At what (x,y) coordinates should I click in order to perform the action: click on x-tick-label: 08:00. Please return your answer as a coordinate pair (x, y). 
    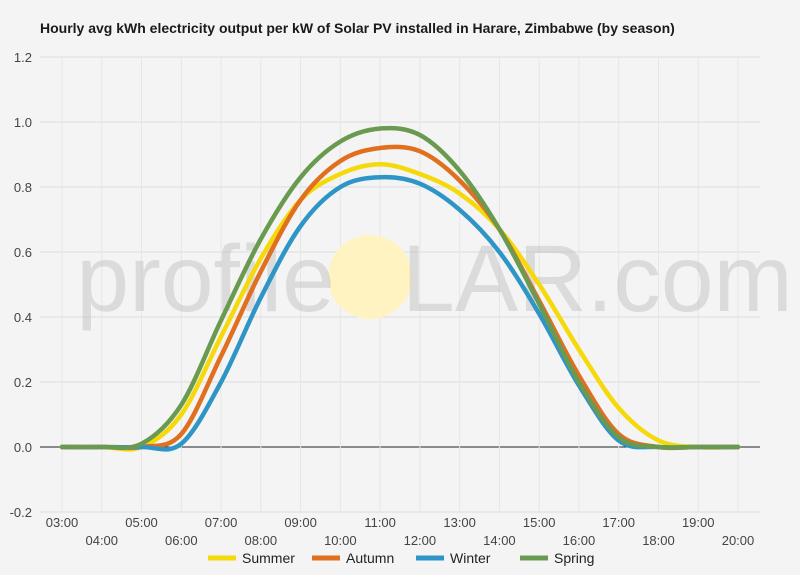
    Looking at the image, I should click on (261, 540).